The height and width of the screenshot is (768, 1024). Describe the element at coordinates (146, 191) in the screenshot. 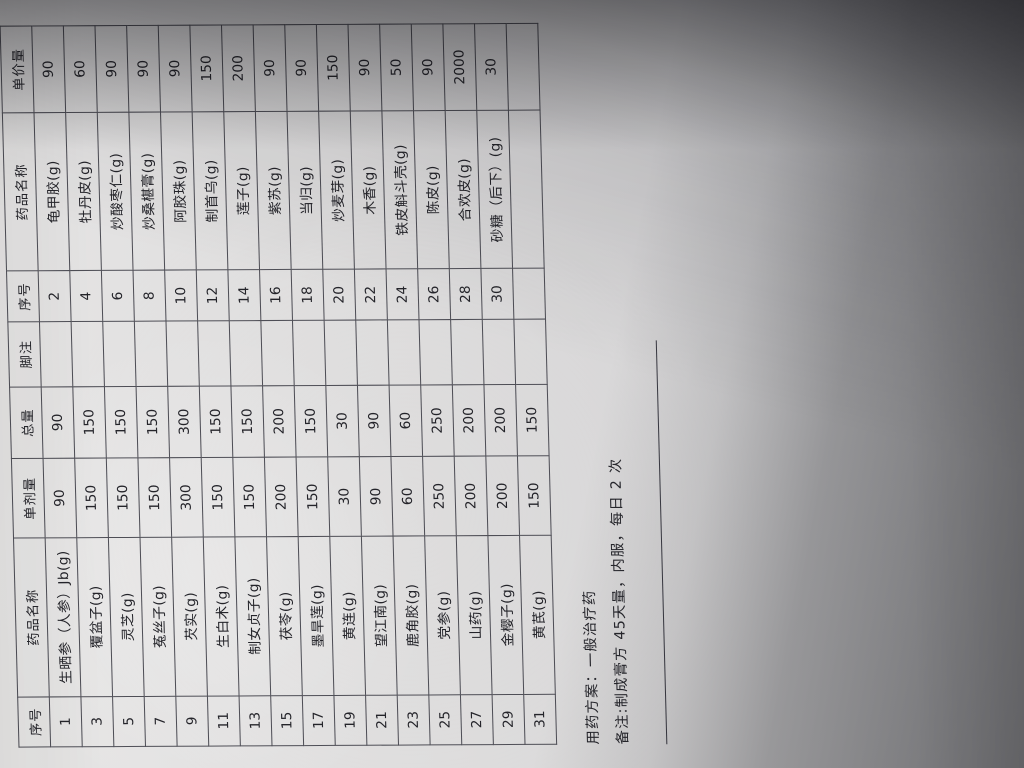

I see `cell-name-2: 炒桑椹膏(g)` at that location.